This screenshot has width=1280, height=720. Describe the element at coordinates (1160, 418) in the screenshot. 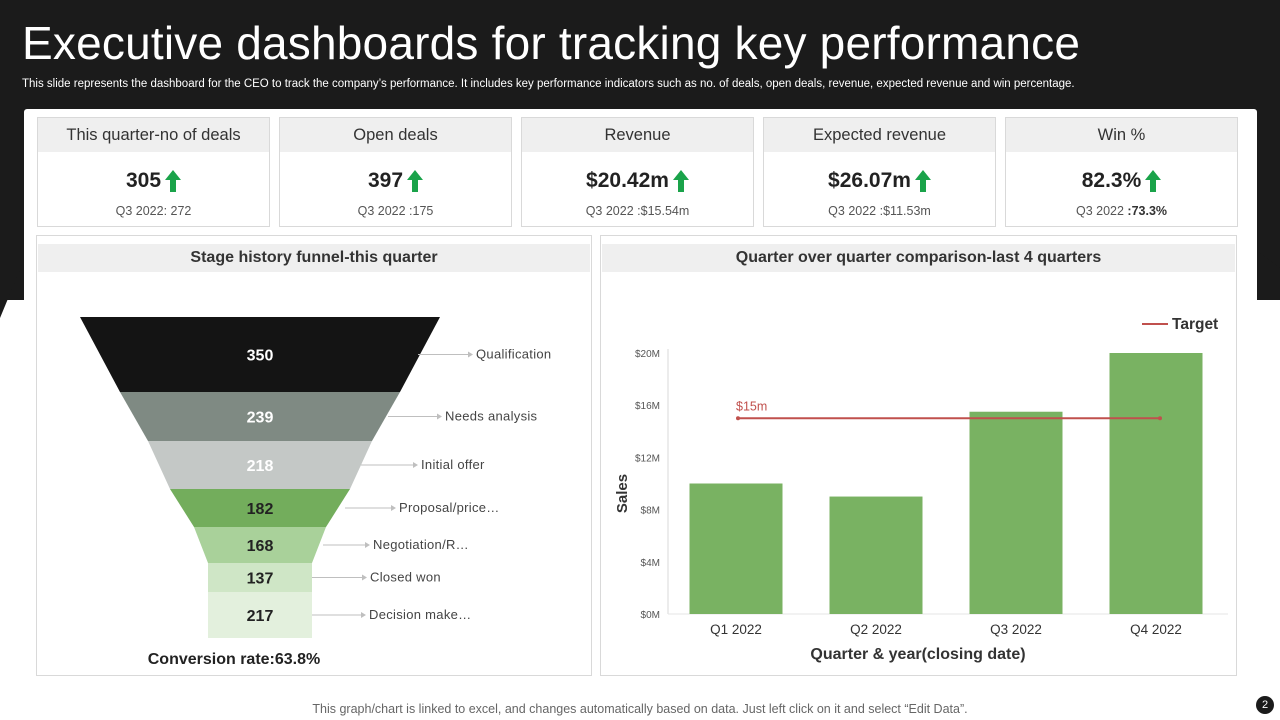

I see `target-line-end-marker` at that location.